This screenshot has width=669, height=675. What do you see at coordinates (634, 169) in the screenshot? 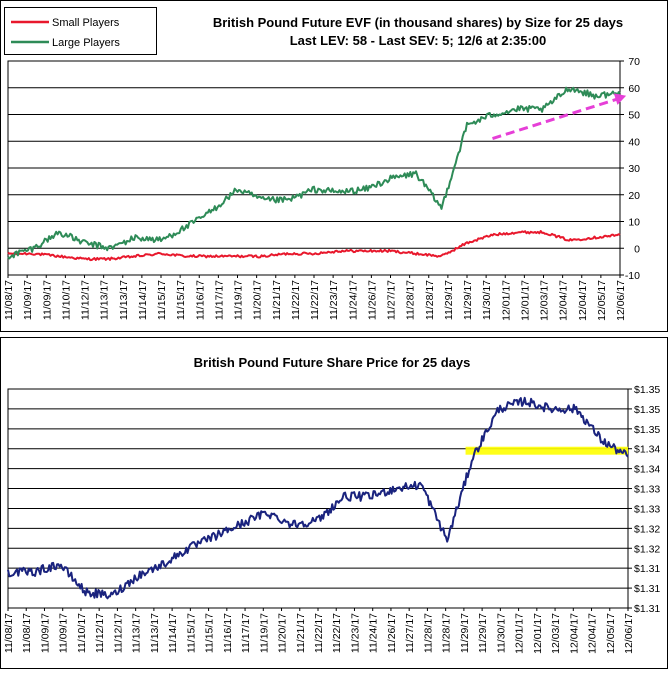
I see `evf-y-tick-label: 30` at bounding box center [634, 169].